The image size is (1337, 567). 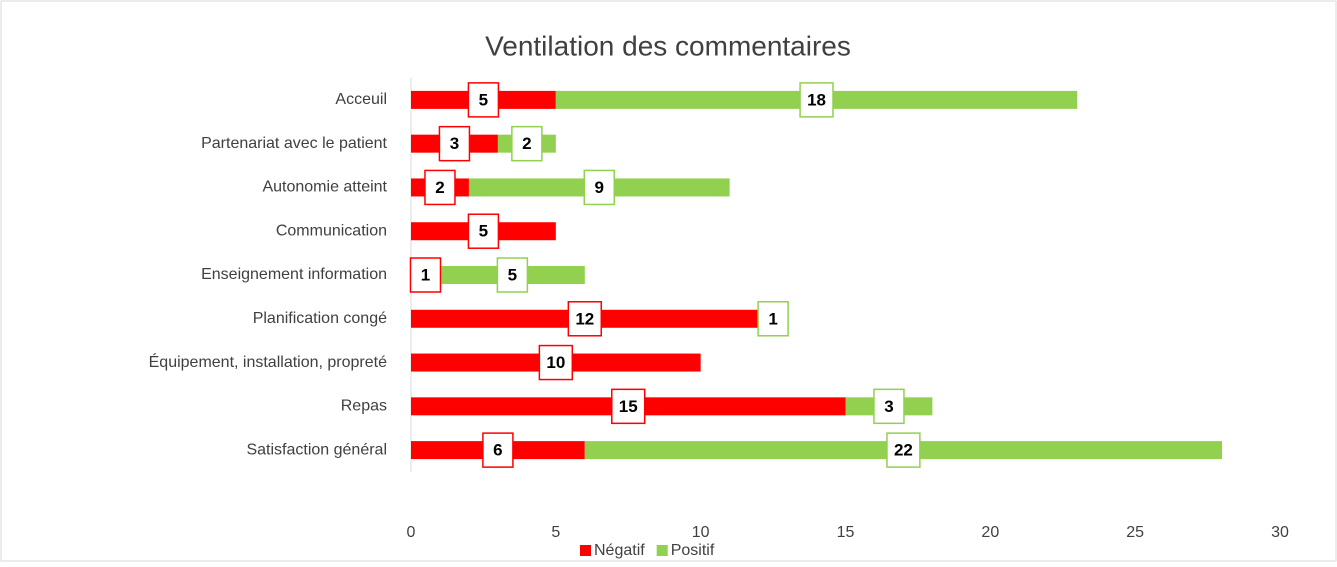 I want to click on chart-title: Ventilation des commentaires, so click(x=668, y=45).